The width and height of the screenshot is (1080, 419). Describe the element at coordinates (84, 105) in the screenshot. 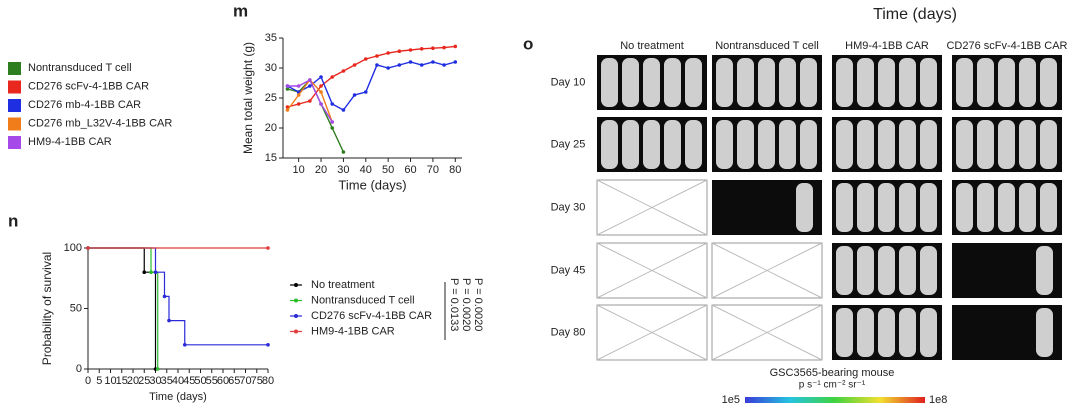

I see `legend-label: CD276 mb-4-1BB CAR` at that location.